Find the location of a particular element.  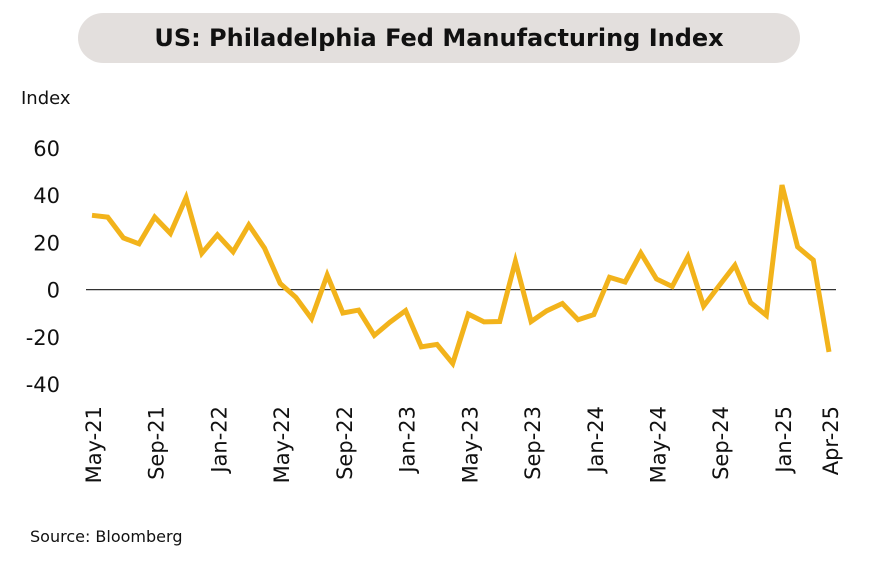

x-tick-label: May-21 is located at coordinates (94, 444).